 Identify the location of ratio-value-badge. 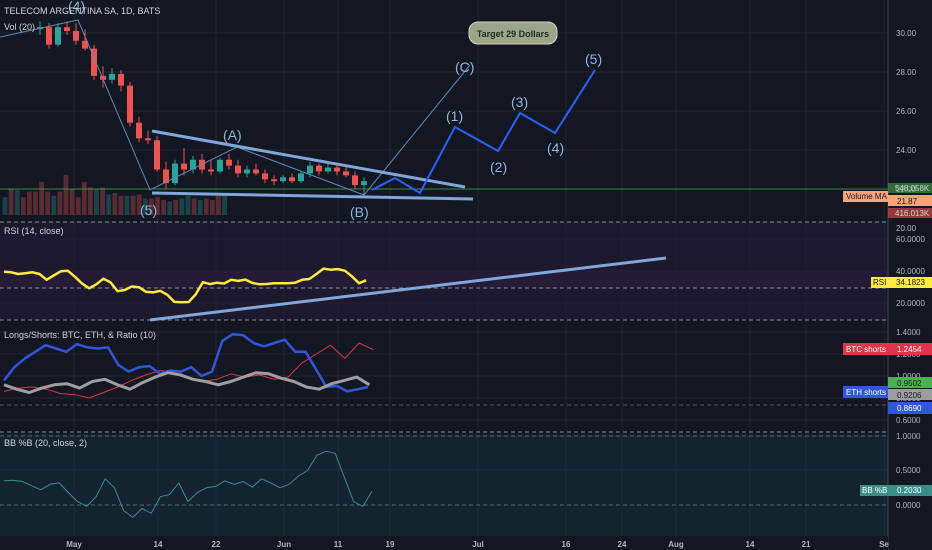
(910, 408).